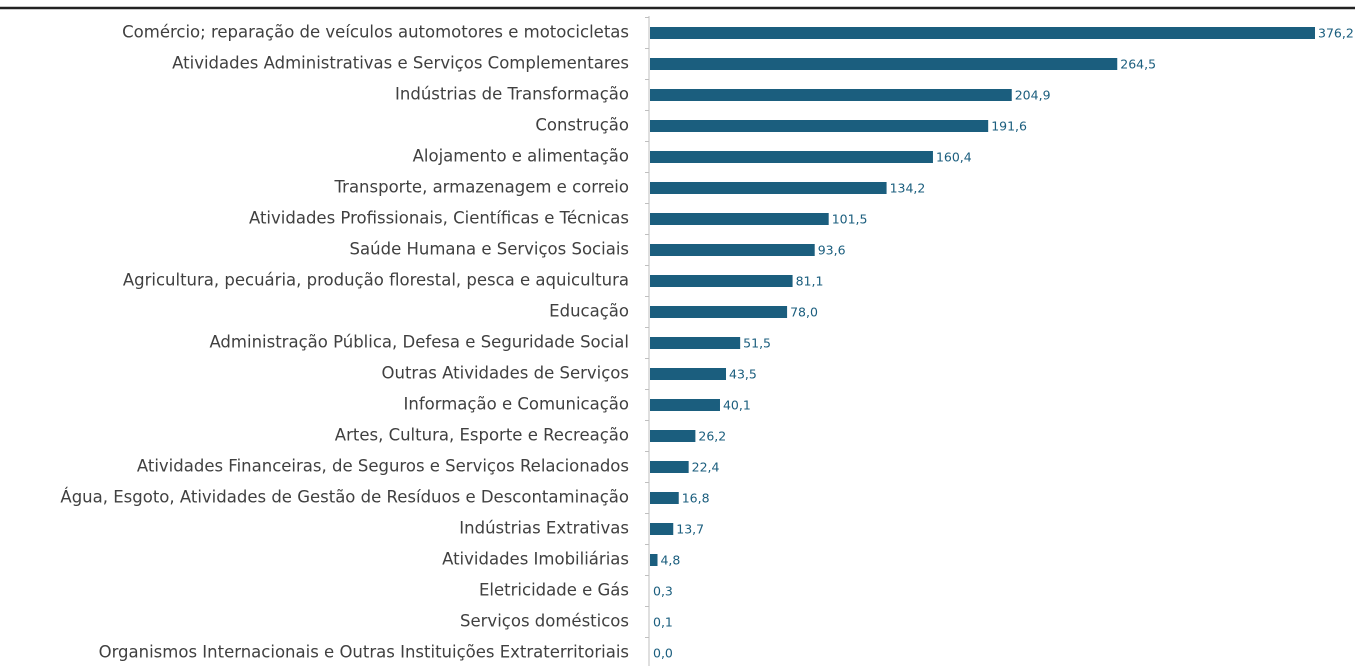 The image size is (1355, 666). Describe the element at coordinates (712, 436) in the screenshot. I see `value-label: 26,2` at that location.